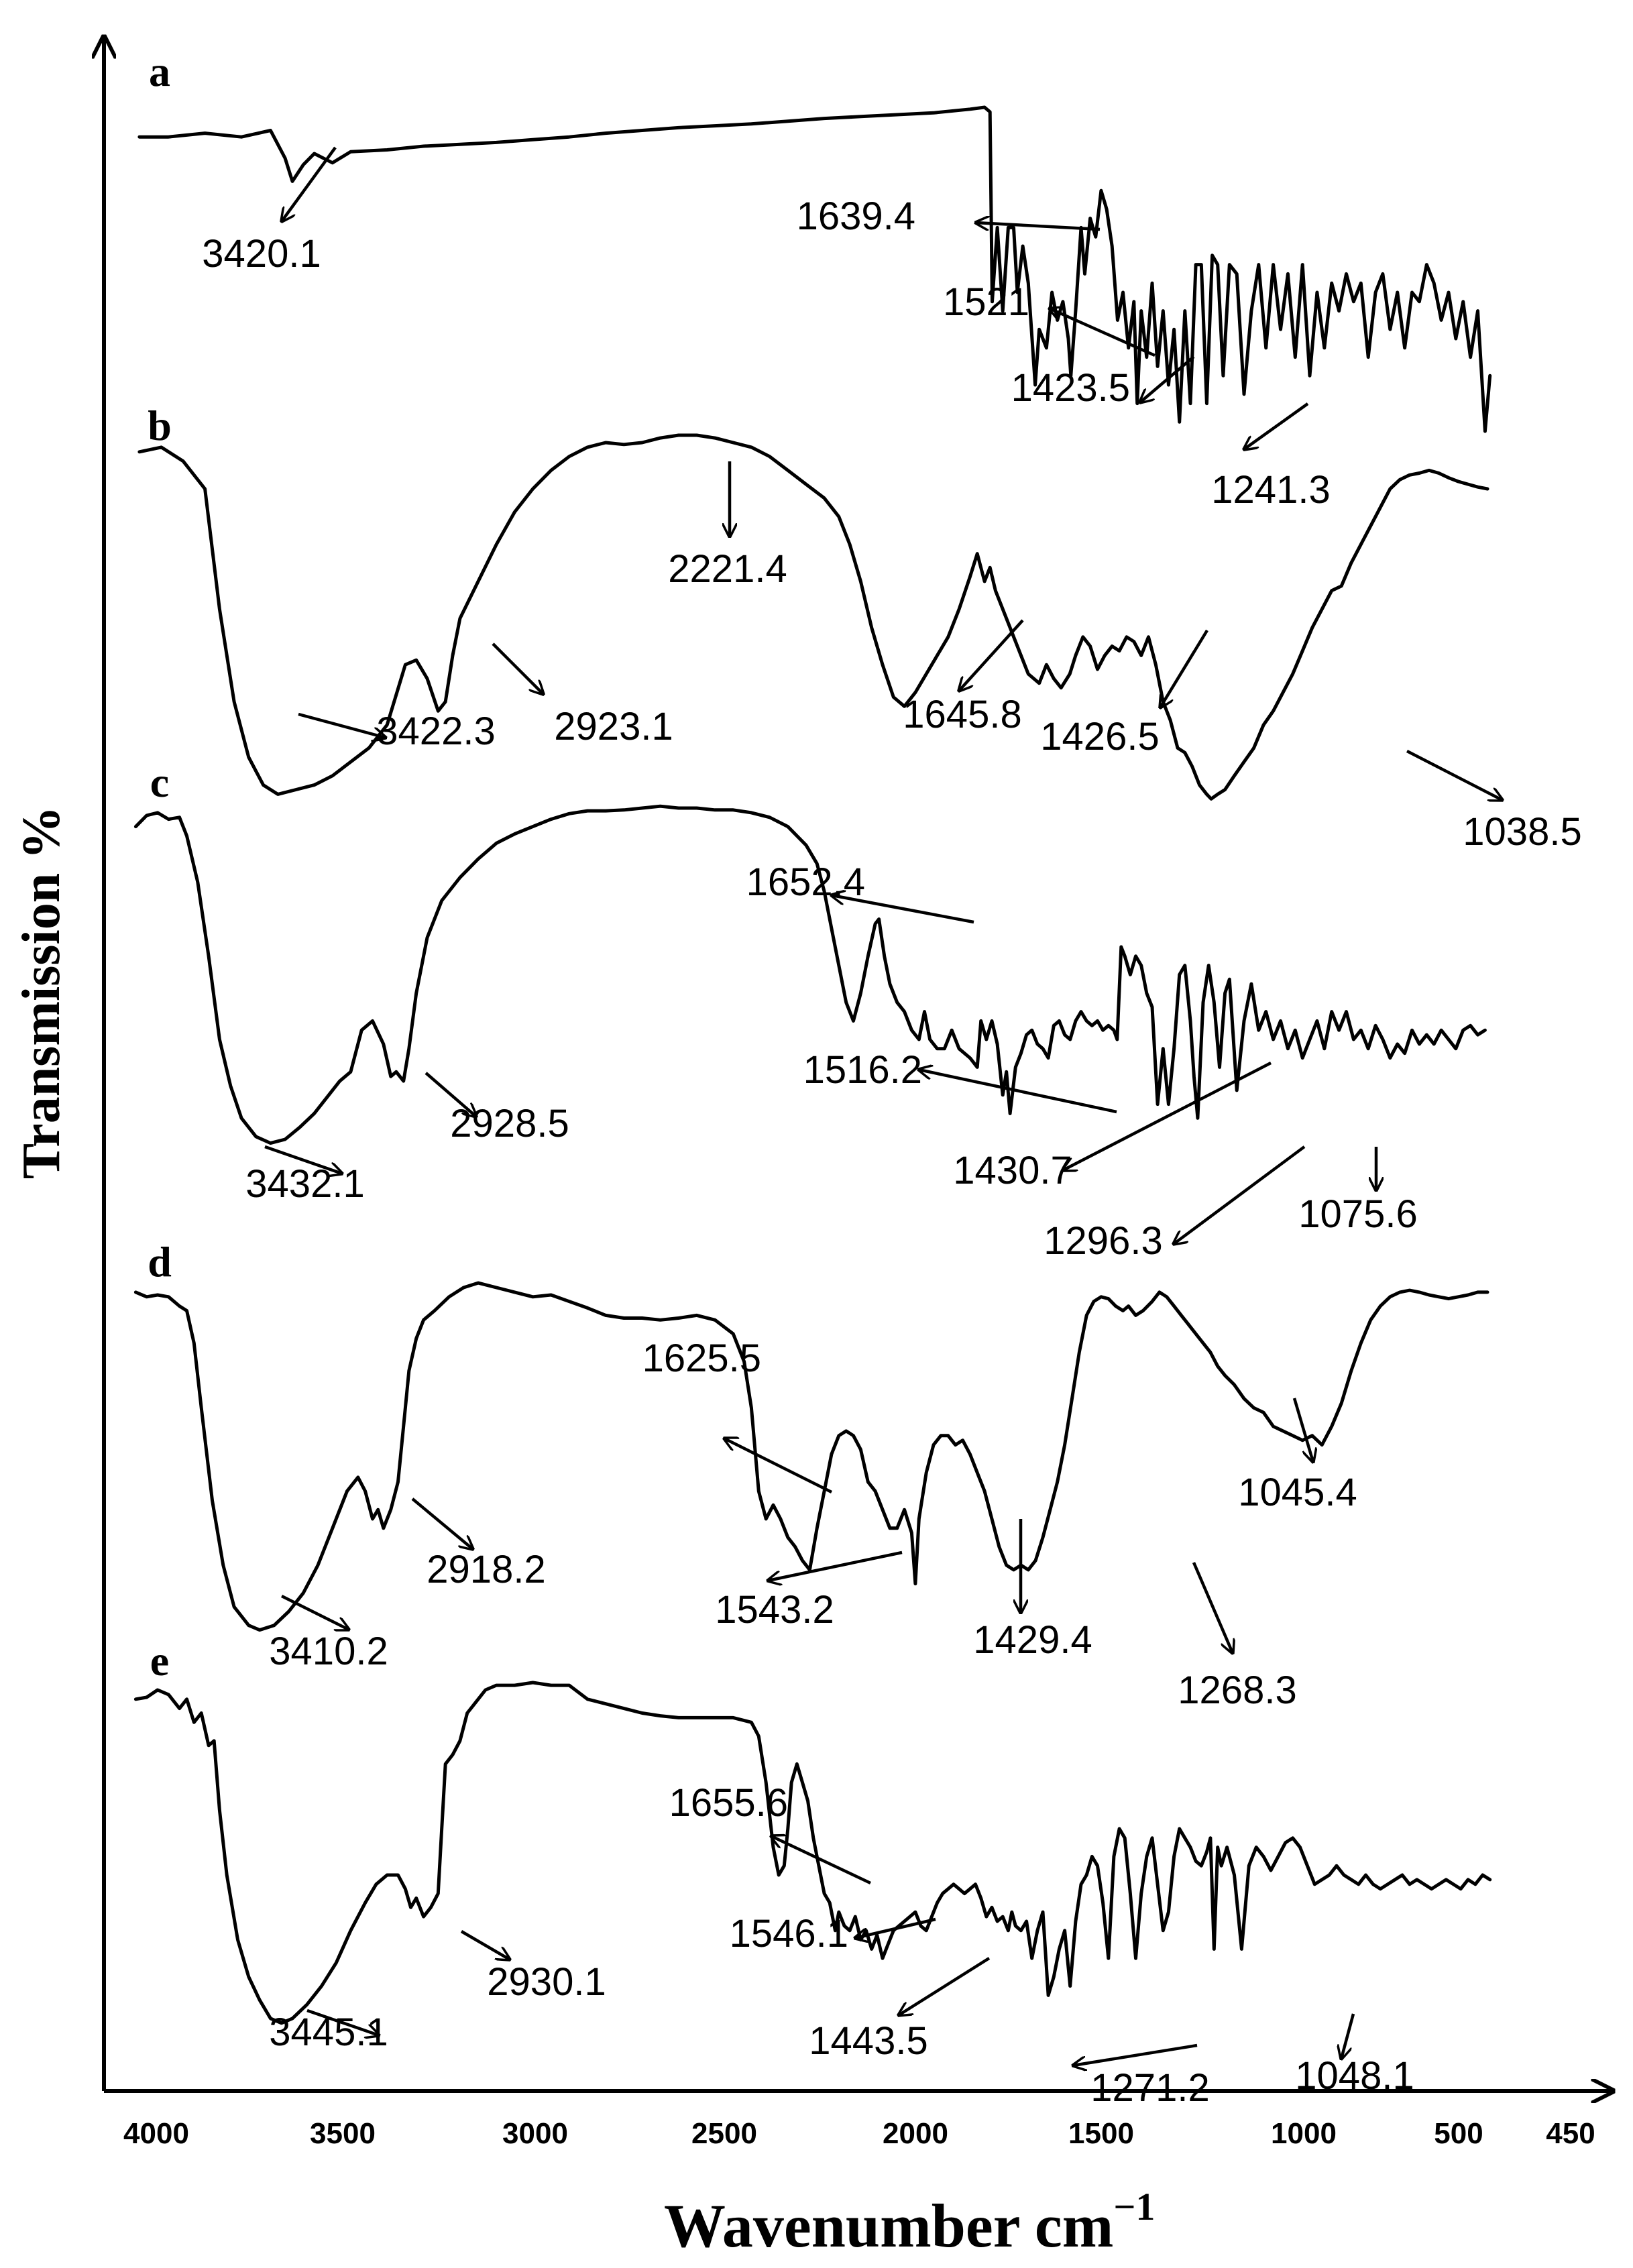 The height and width of the screenshot is (2268, 1633). Describe the element at coordinates (728, 1803) in the screenshot. I see `peak-label: 1655.6` at that location.